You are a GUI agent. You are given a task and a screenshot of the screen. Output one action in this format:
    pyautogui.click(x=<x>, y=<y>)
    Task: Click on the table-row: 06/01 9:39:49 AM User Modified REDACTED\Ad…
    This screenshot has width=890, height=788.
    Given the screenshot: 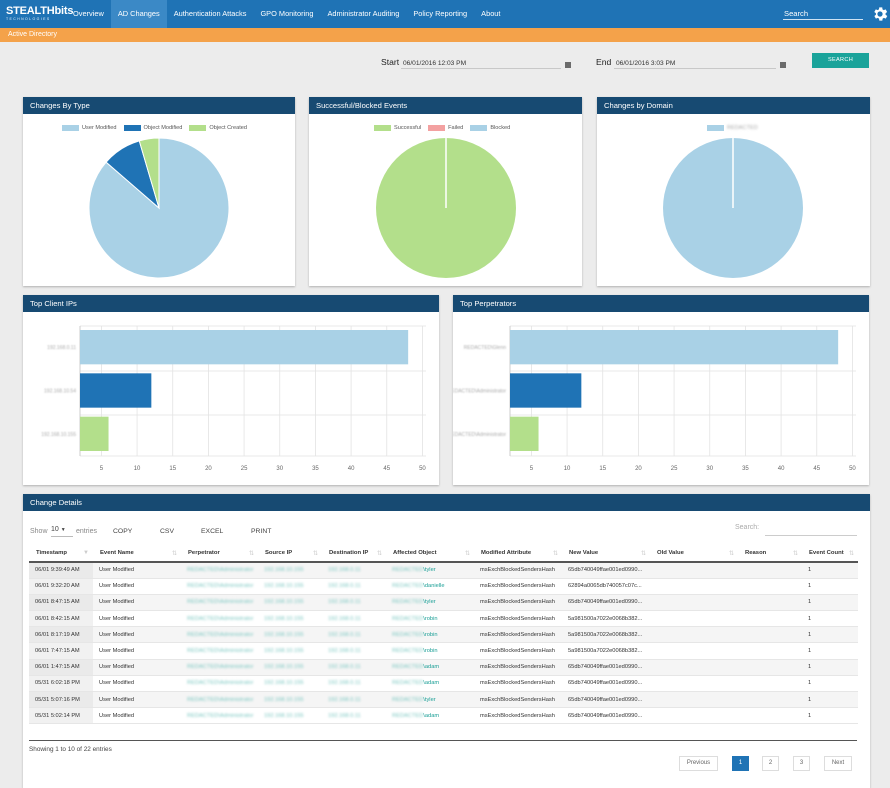 What is the action you would take?
    pyautogui.click(x=443, y=570)
    